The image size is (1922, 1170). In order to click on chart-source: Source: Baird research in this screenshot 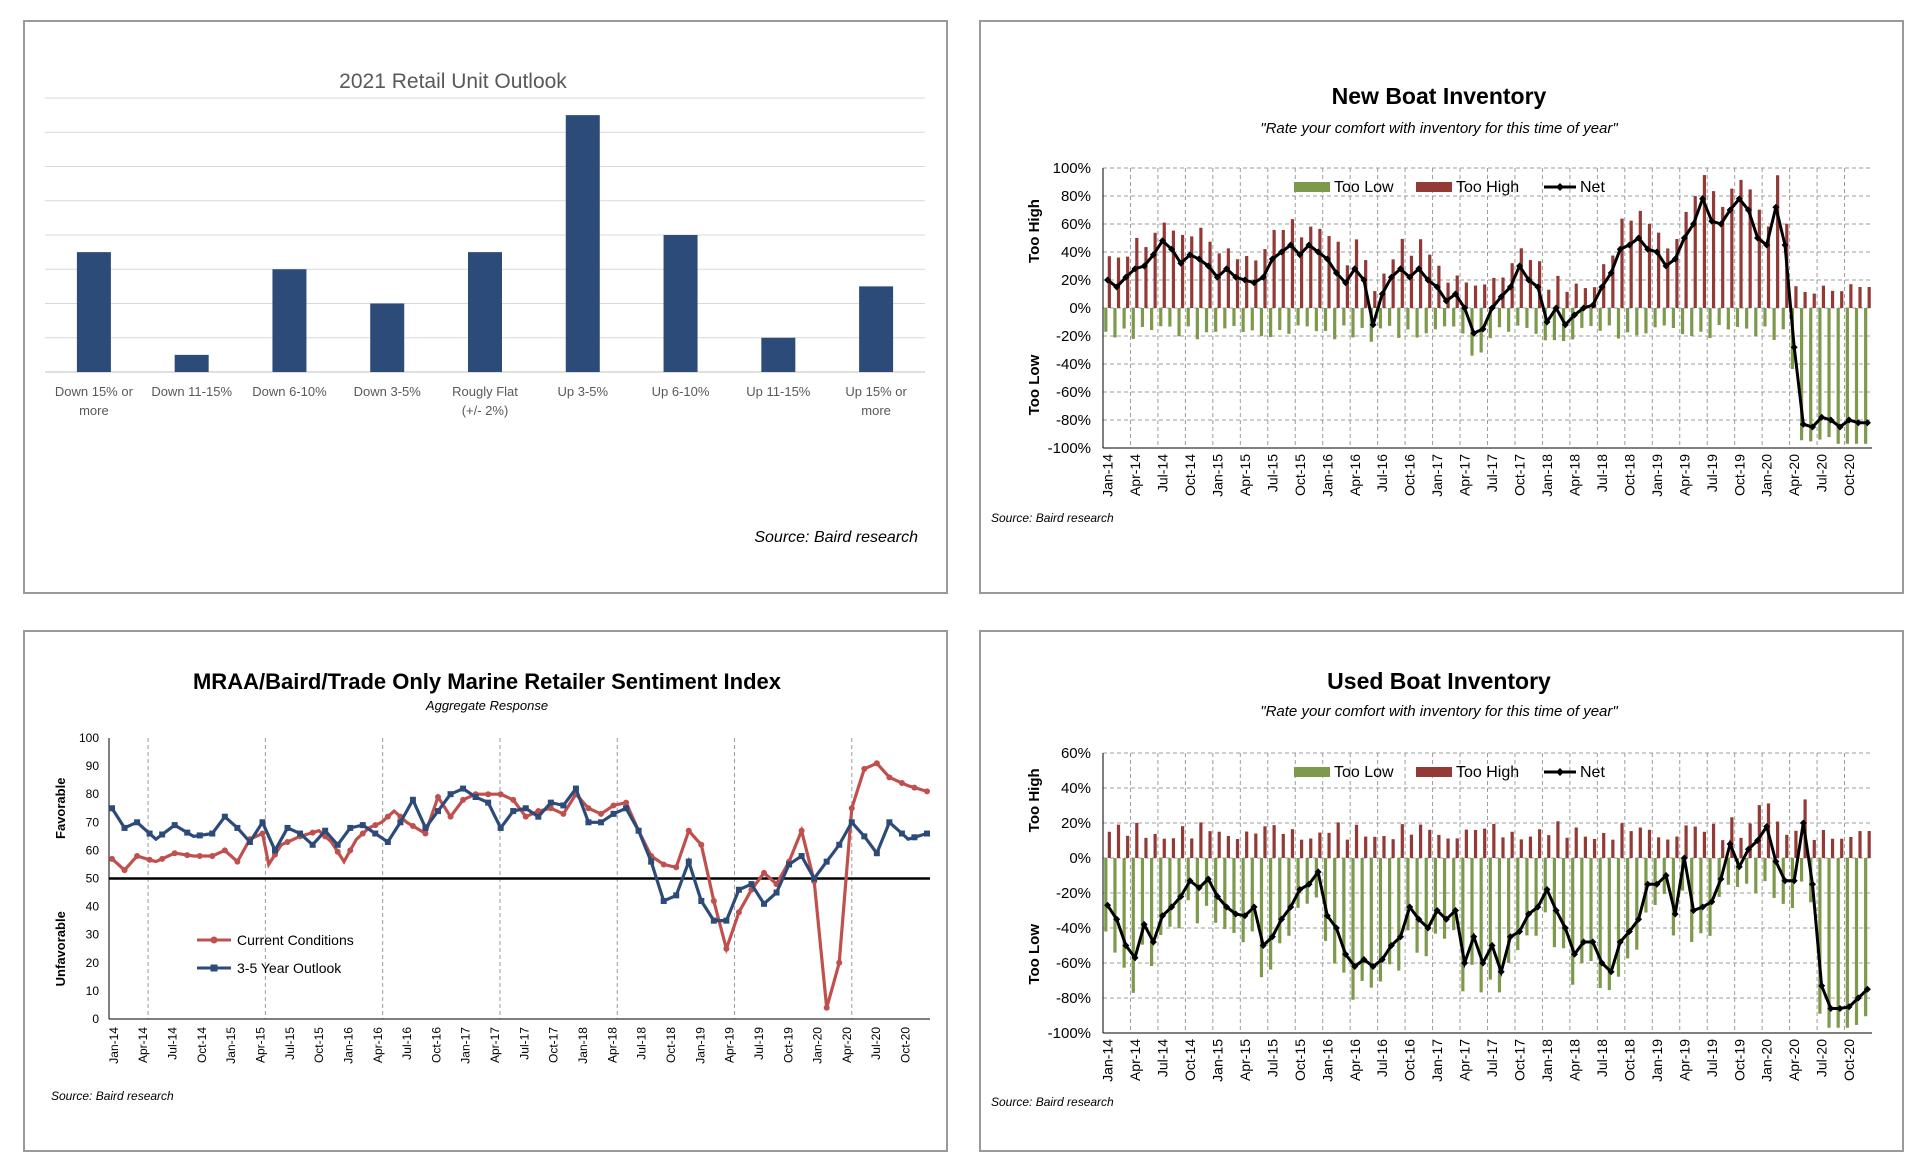, I will do `click(112, 1096)`.